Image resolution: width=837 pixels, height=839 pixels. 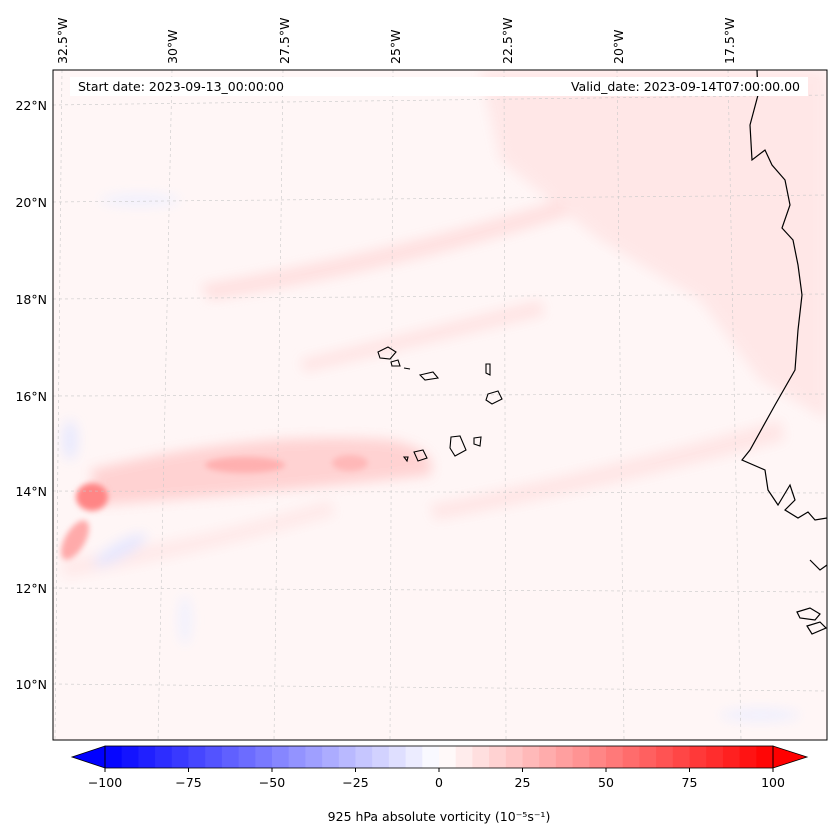 What do you see at coordinates (685, 86) in the screenshot?
I see `valid-date: Valid_date: 2023-09-14T07:00:00.00` at bounding box center [685, 86].